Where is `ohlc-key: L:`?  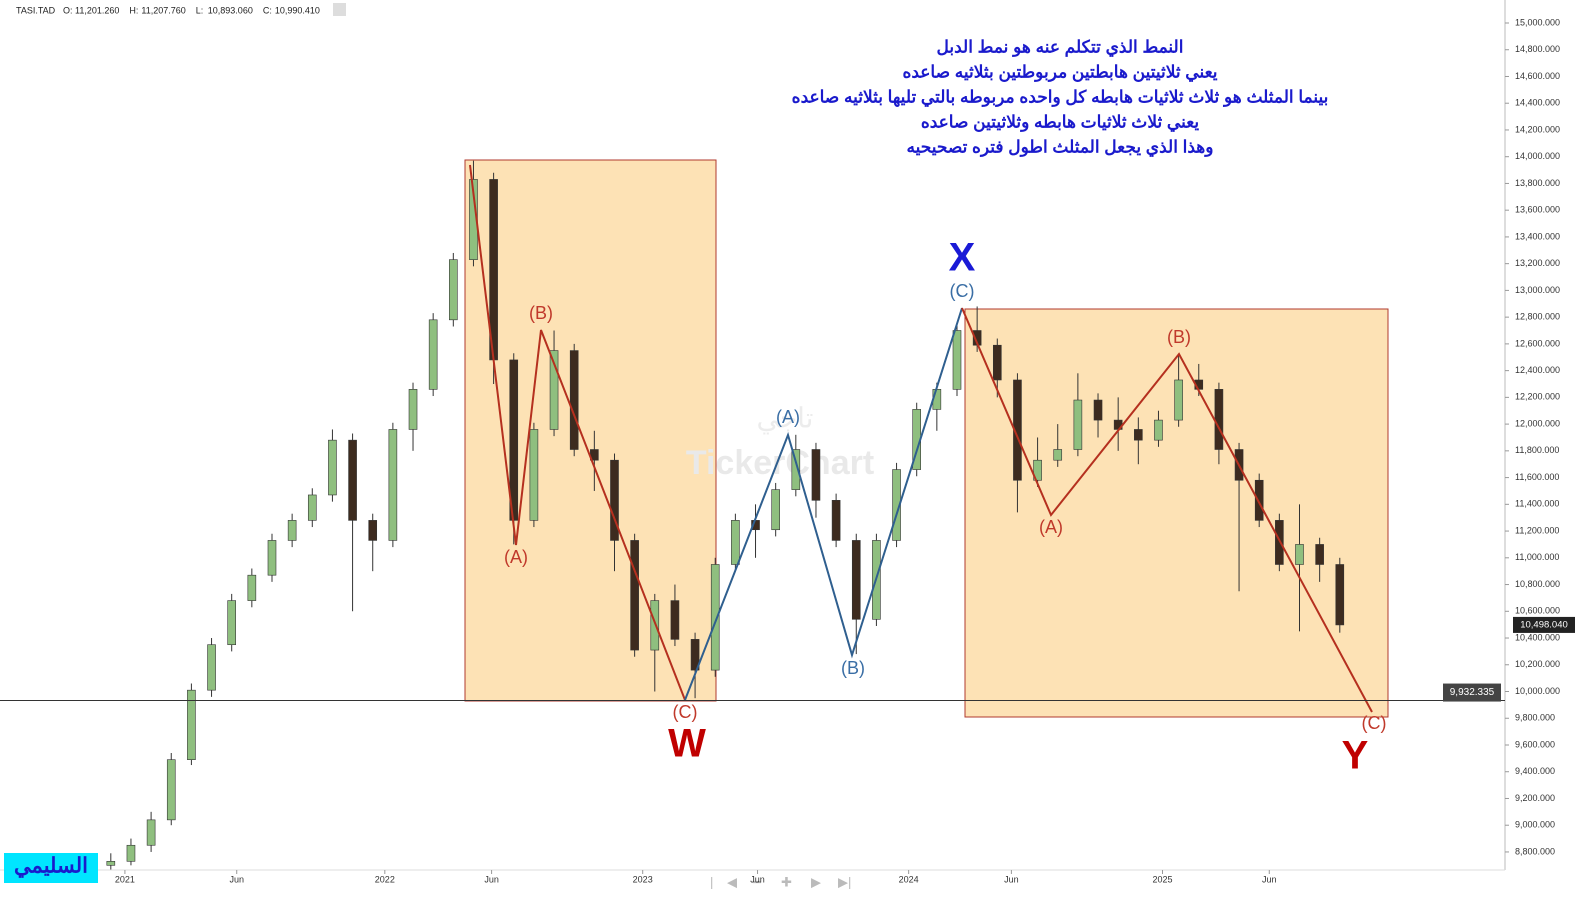 ohlc-key: L: is located at coordinates (200, 10).